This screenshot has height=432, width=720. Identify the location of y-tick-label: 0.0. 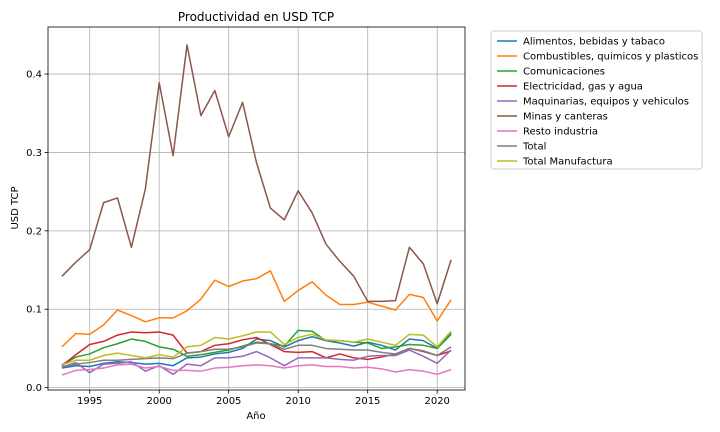
(34, 388).